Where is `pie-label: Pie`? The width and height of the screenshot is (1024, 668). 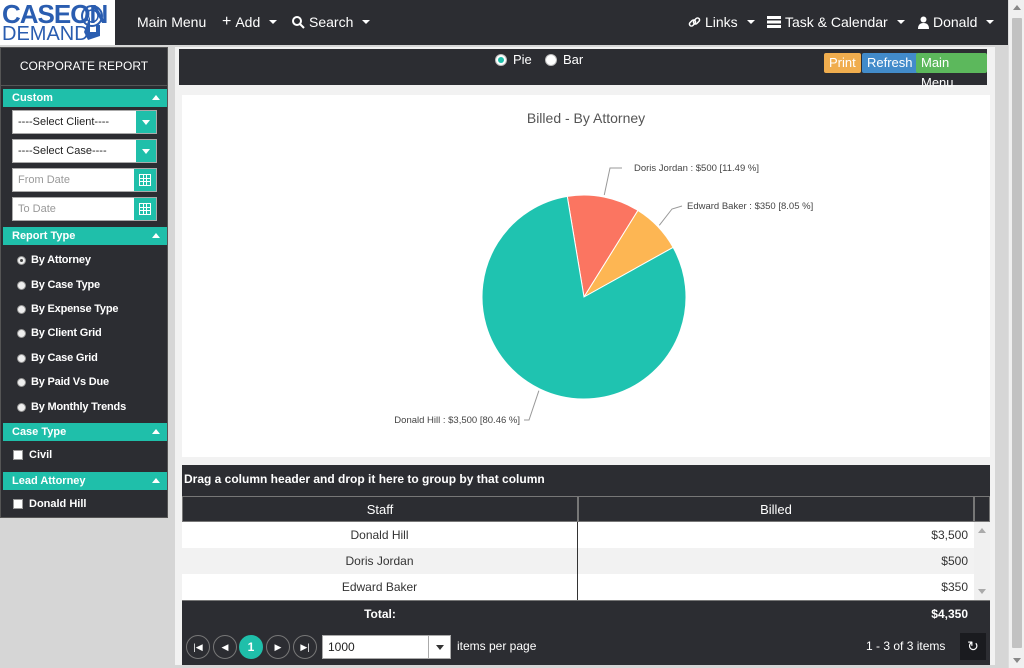
pie-label: Pie is located at coordinates (522, 59).